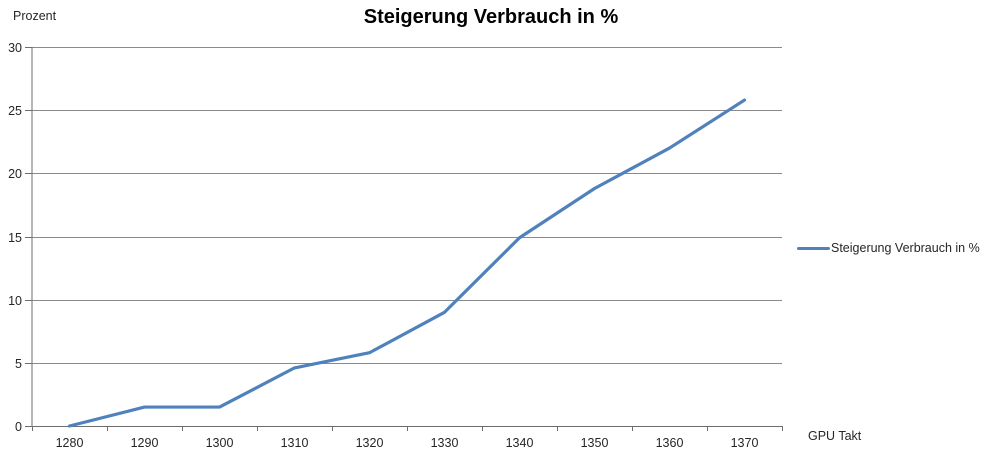  I want to click on x-axis-title: GPU Takt, so click(835, 436).